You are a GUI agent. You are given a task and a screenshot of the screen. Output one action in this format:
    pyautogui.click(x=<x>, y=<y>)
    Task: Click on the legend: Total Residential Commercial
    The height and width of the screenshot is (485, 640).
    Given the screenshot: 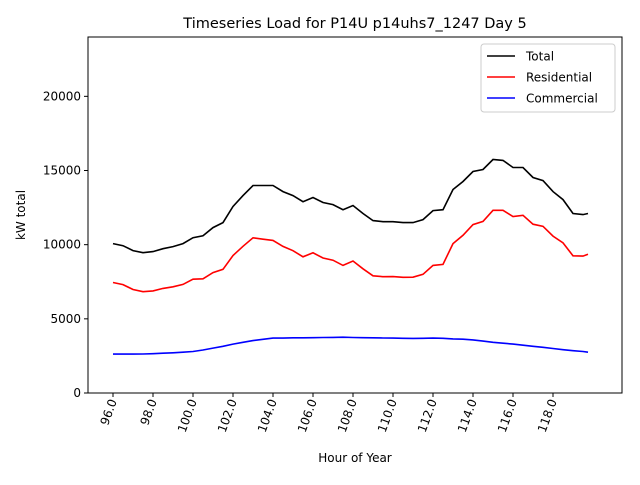 What is the action you would take?
    pyautogui.click(x=548, y=78)
    